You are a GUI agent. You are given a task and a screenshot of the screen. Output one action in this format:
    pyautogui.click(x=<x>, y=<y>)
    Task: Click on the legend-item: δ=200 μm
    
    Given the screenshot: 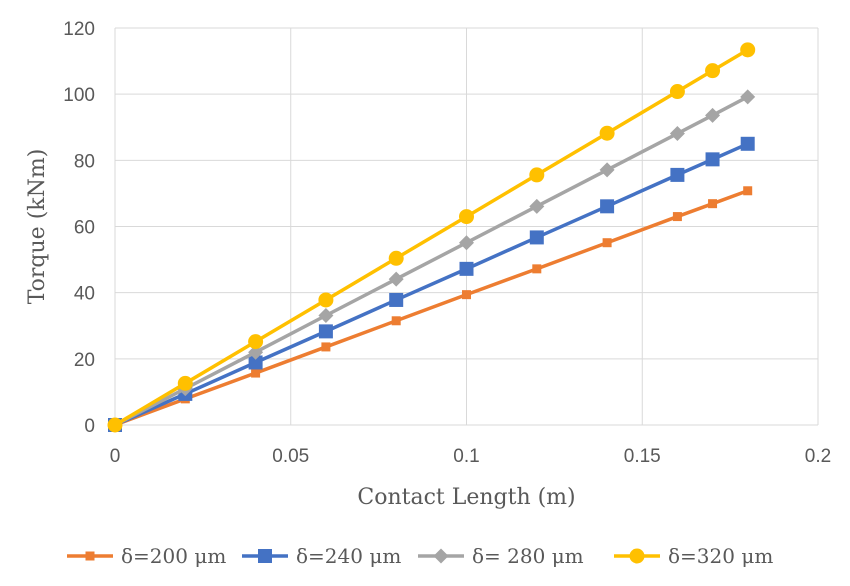 What is the action you would take?
    pyautogui.click(x=146, y=556)
    